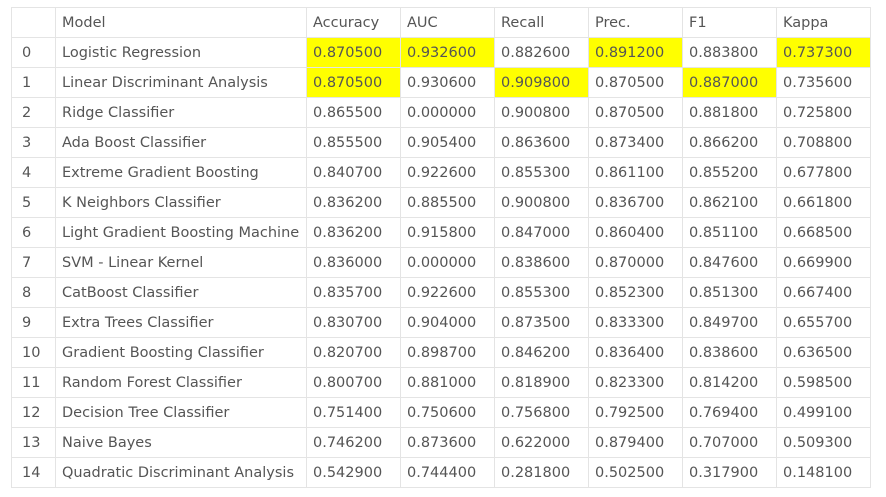 The width and height of the screenshot is (886, 497). What do you see at coordinates (33, 52) in the screenshot?
I see `row-index: 0` at bounding box center [33, 52].